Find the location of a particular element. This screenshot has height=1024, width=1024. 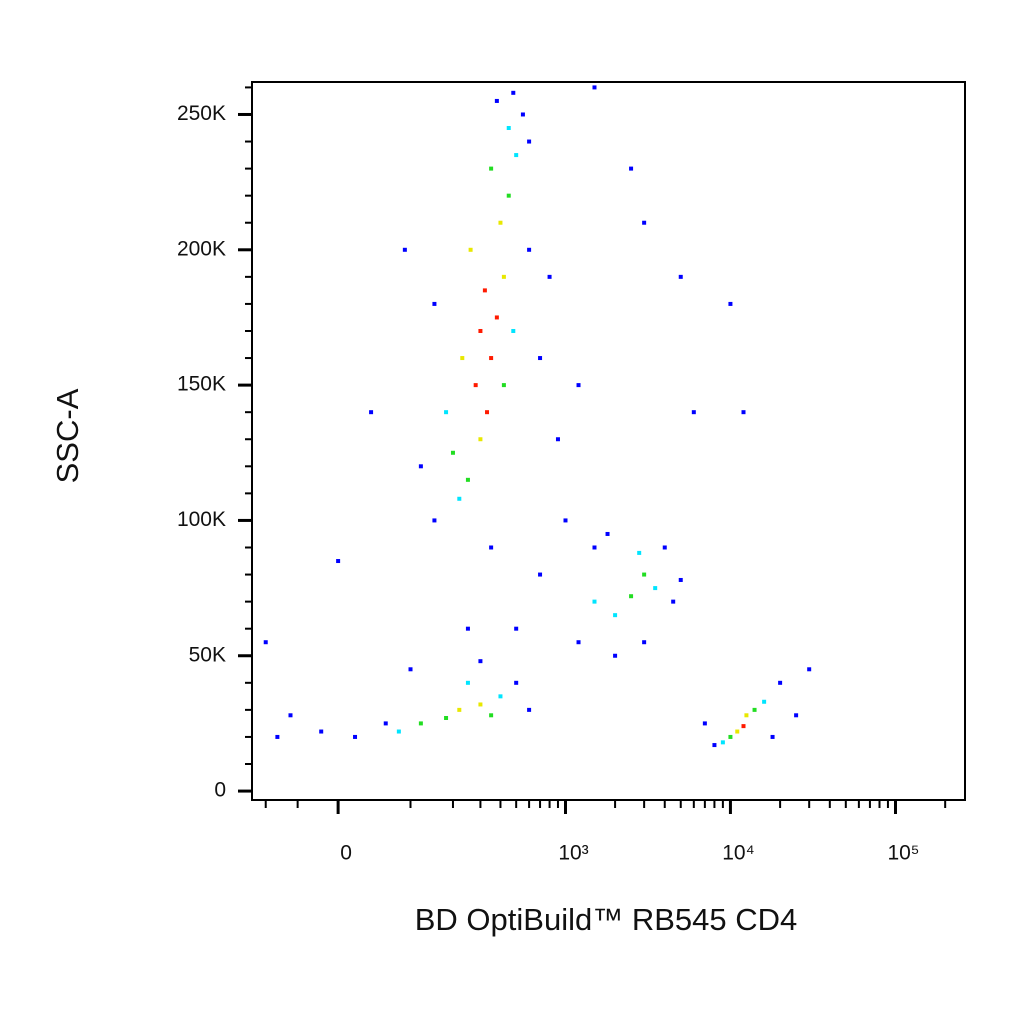

x-axis-title: BD OptiBuild™ RB545 CD4 is located at coordinates (606, 919).